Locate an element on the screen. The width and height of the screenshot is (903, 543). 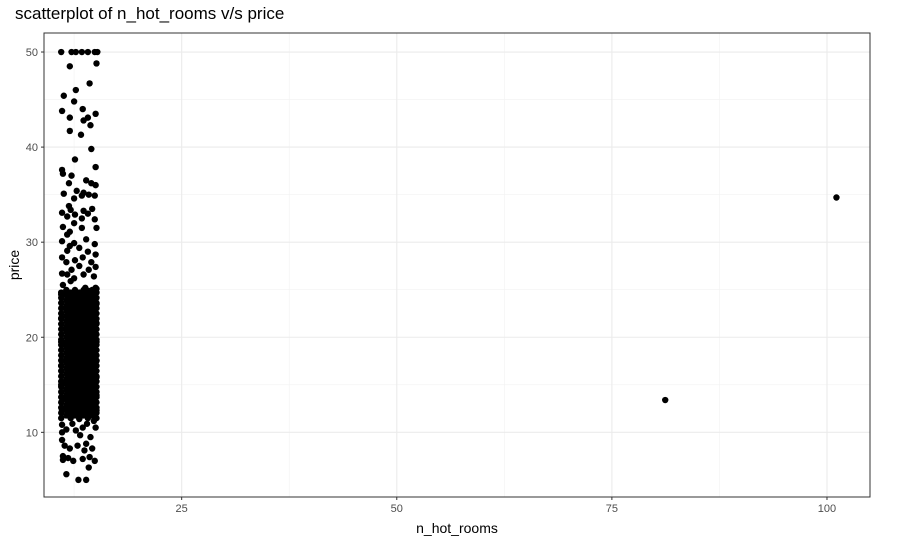
y-axis-title: price is located at coordinates (14, 265).